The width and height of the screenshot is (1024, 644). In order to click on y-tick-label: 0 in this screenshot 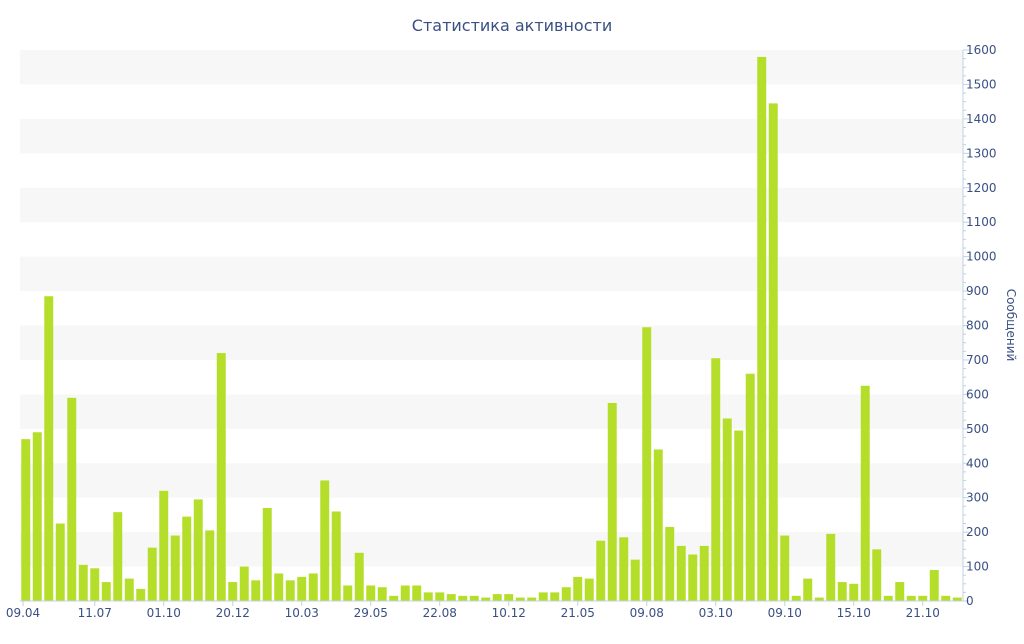, I will do `click(970, 601)`.